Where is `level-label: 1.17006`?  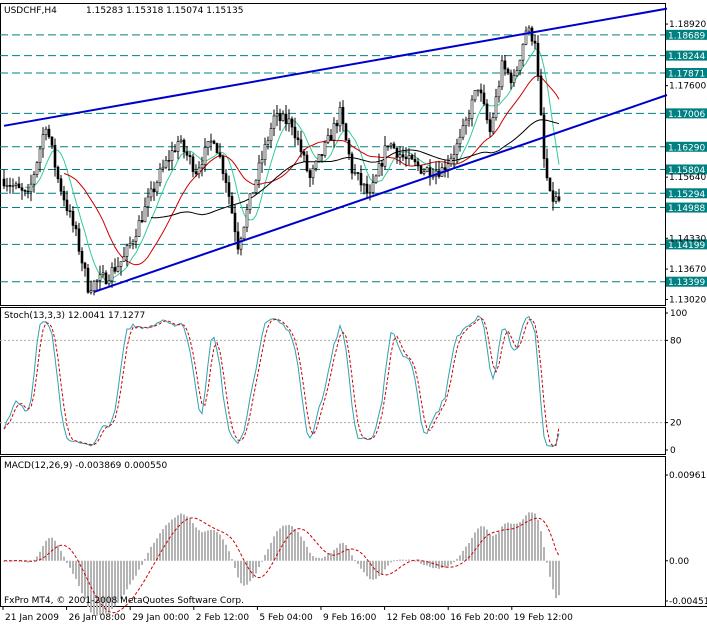
level-label: 1.17006 is located at coordinates (686, 115).